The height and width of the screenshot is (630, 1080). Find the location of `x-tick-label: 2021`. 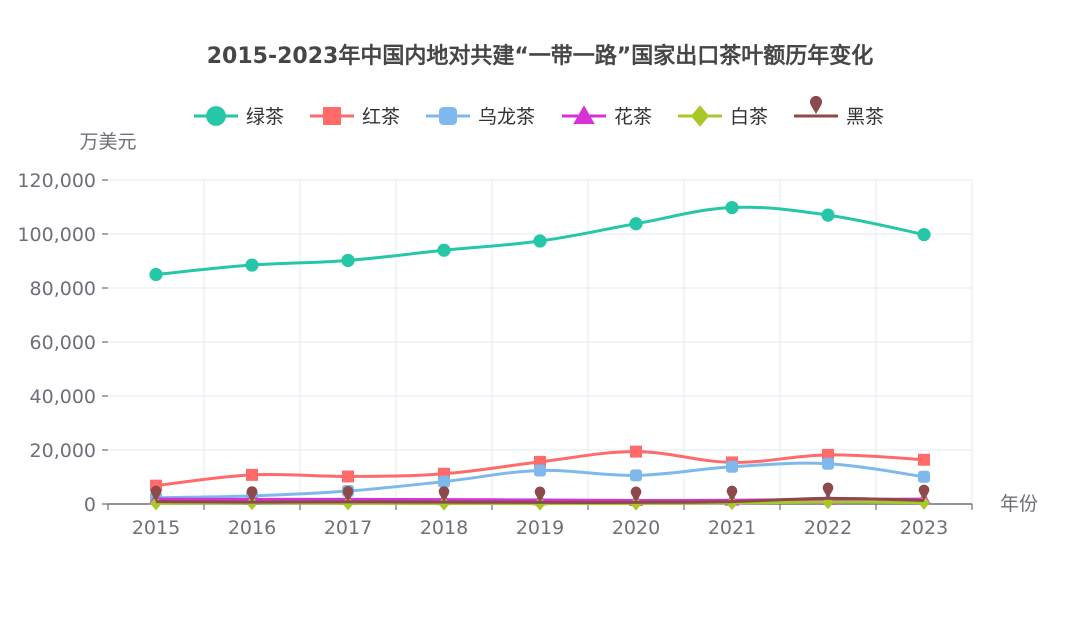

x-tick-label: 2021 is located at coordinates (732, 528).